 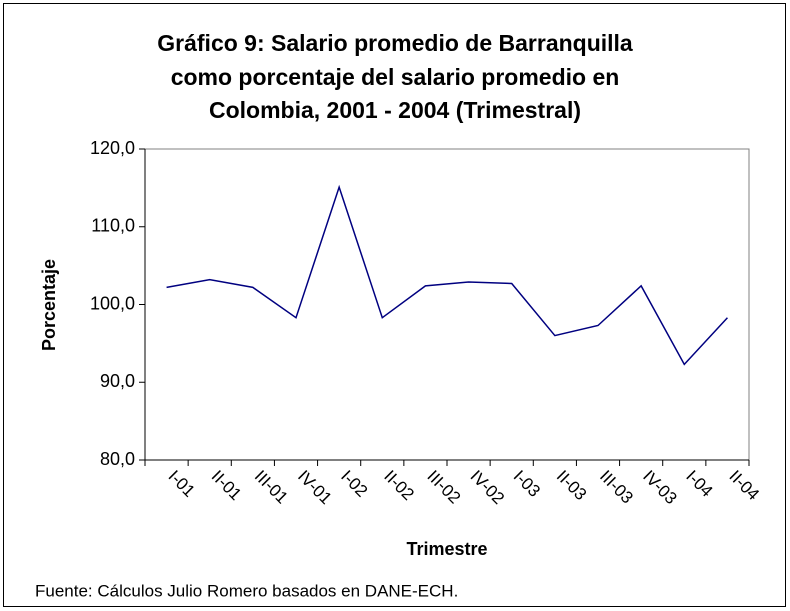 What do you see at coordinates (112, 148) in the screenshot?
I see `y-tick-label: 120,0` at bounding box center [112, 148].